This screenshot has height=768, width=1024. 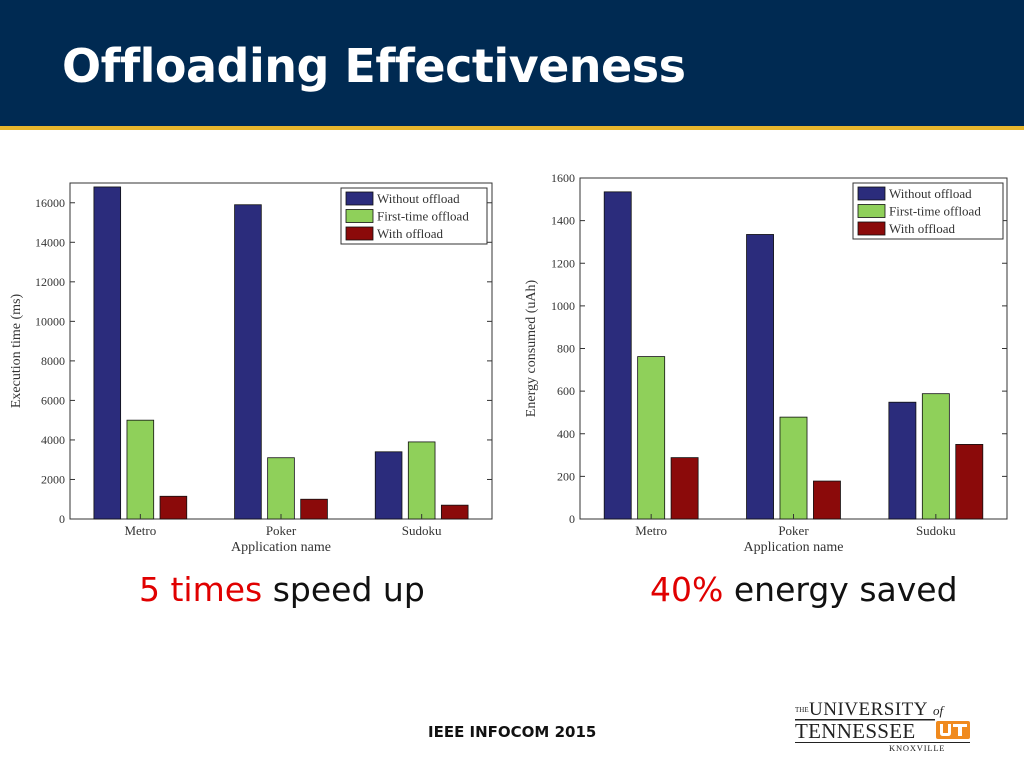 What do you see at coordinates (53, 361) in the screenshot?
I see `exec-y-tick-label: 8000` at bounding box center [53, 361].